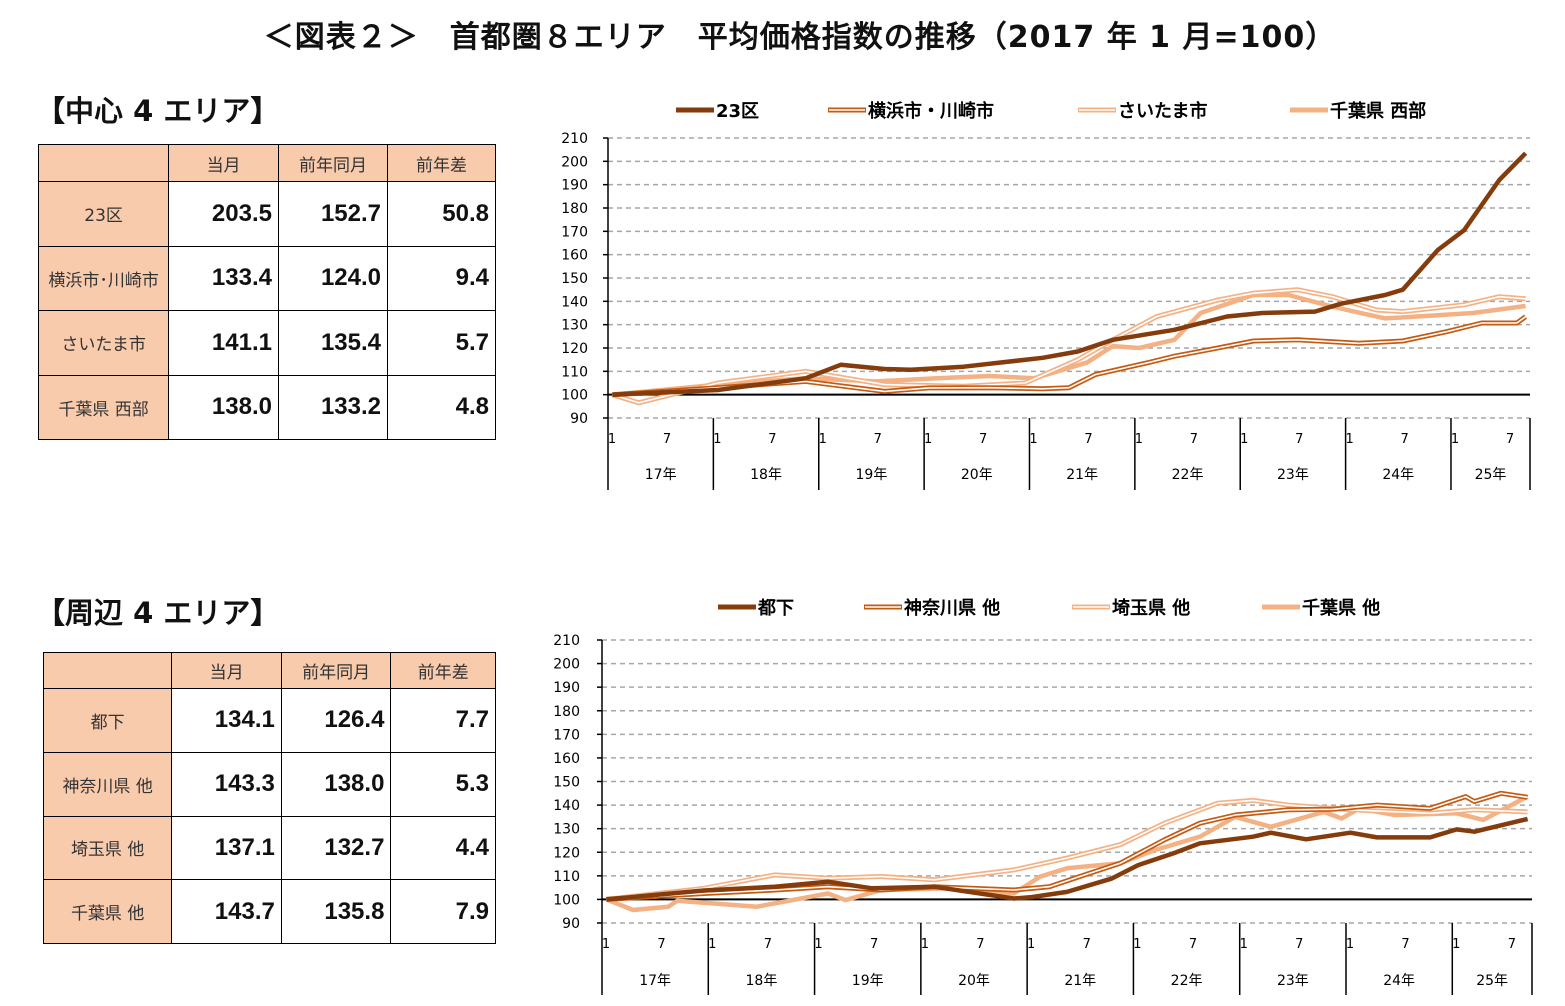 This screenshot has height=1006, width=1565. What do you see at coordinates (717, 111) in the screenshot?
I see `legend-entry: 23区` at bounding box center [717, 111].